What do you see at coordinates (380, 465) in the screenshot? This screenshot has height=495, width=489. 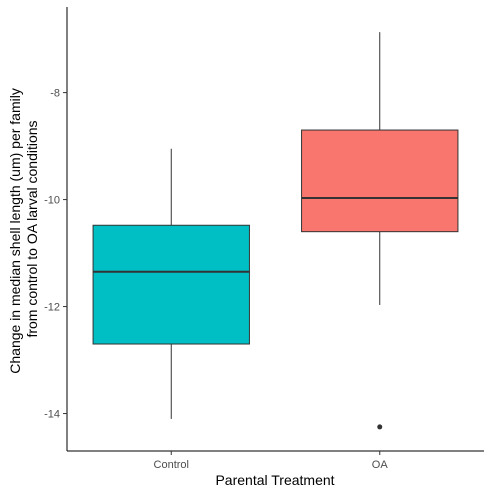 I see `x-tick-label-oa: OA` at bounding box center [380, 465].